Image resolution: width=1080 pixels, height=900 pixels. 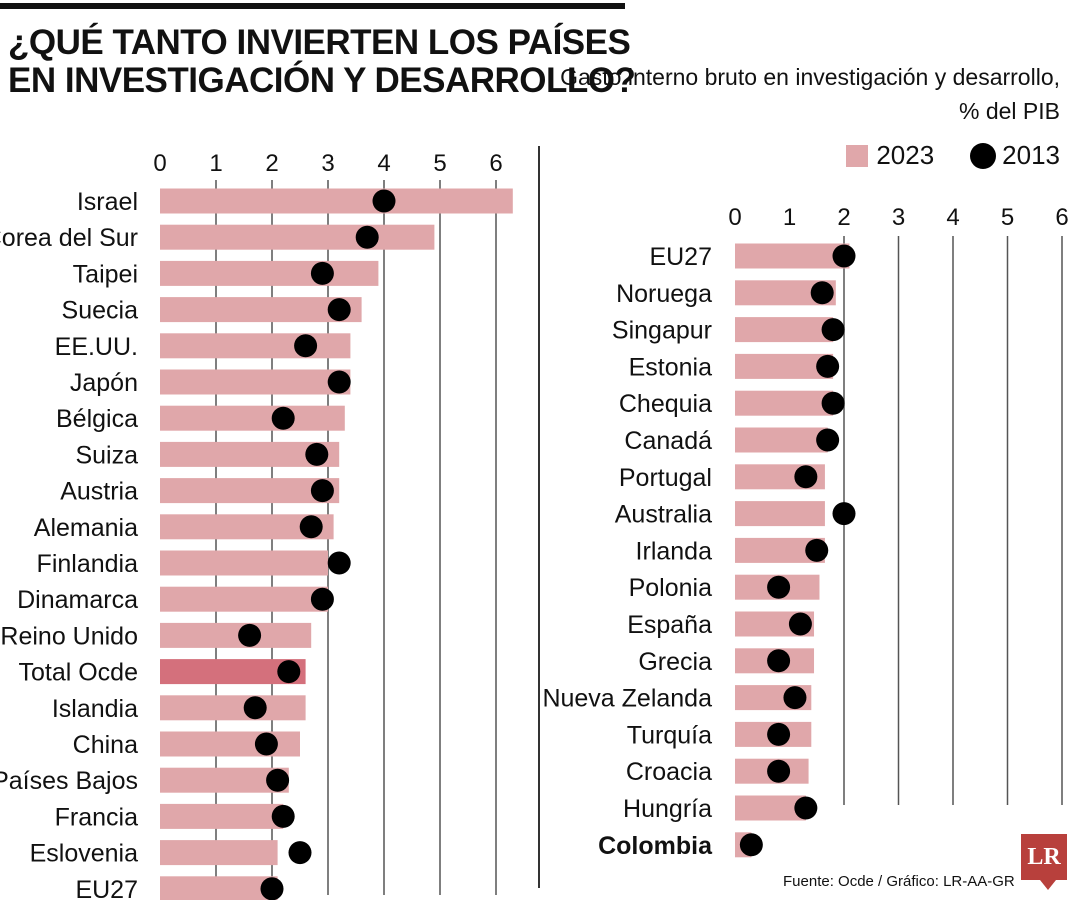 What do you see at coordinates (100, 311) in the screenshot?
I see `category-label: Suecia` at bounding box center [100, 311].